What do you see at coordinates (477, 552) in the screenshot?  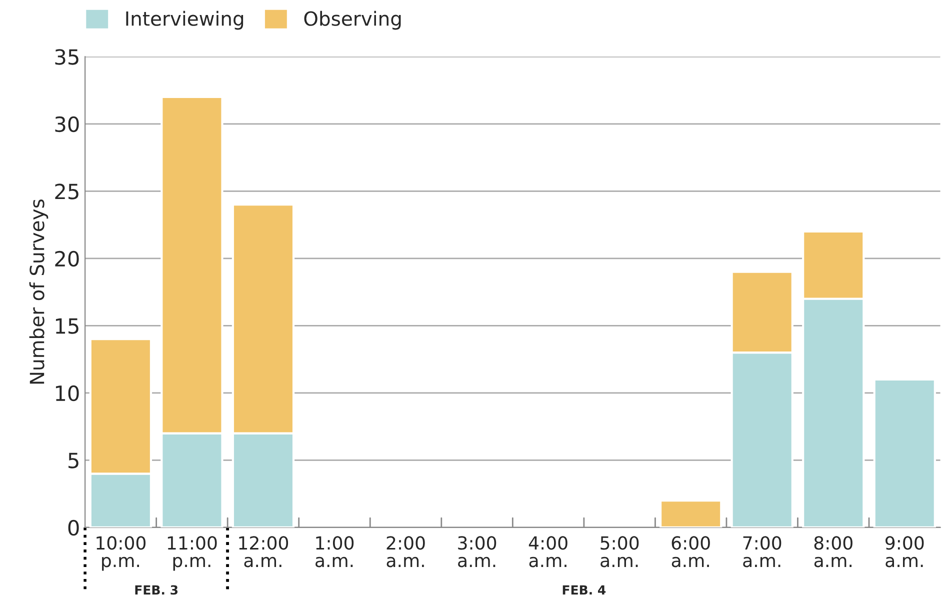 I see `x-tick-label: 3:00 a.m.` at bounding box center [477, 552].